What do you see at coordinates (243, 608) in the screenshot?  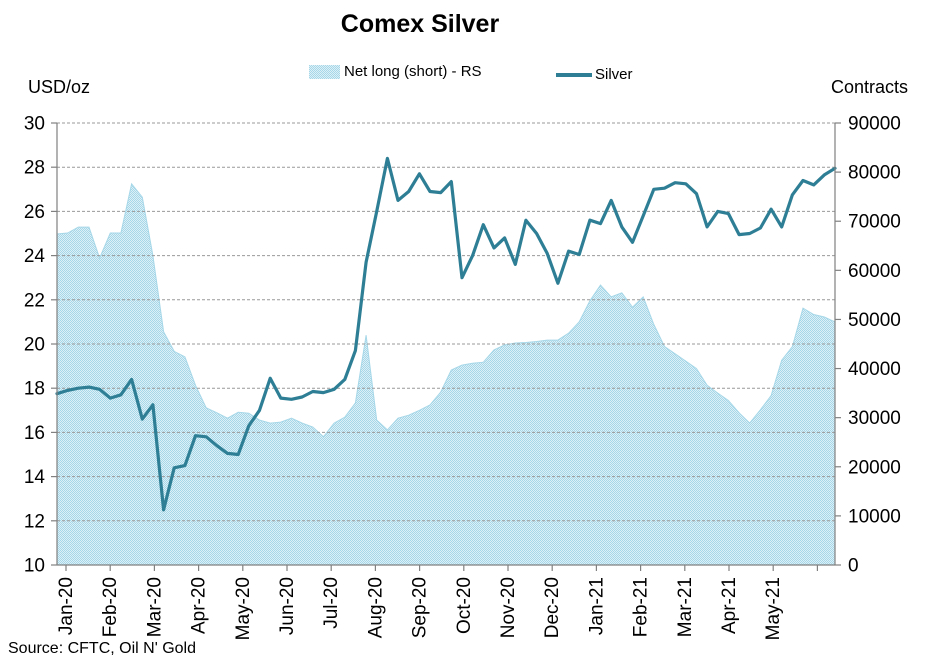 I see `x-axis-tick-label: May-20` at bounding box center [243, 608].